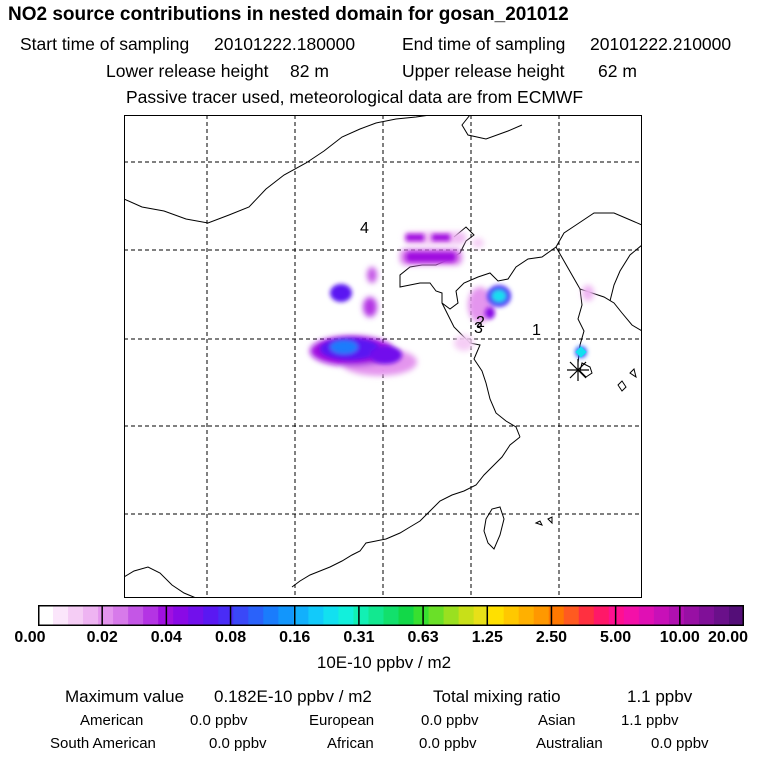  Describe the element at coordinates (557, 720) in the screenshot. I see `region-asian-name: Asian` at that location.